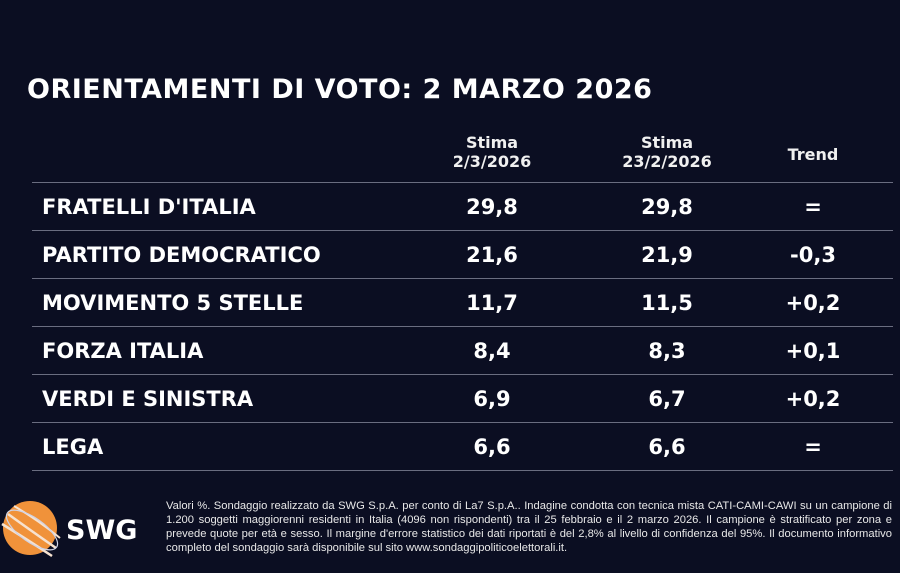  I want to click on party-name: LEGA, so click(73, 447).